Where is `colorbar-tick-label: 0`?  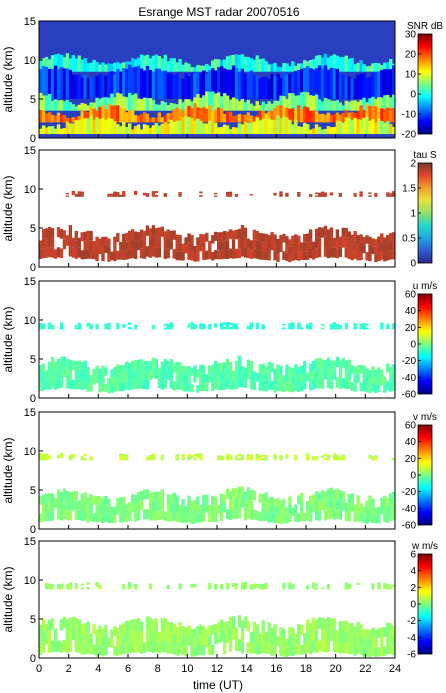 colorbar-tick-label: 0 is located at coordinates (413, 264).